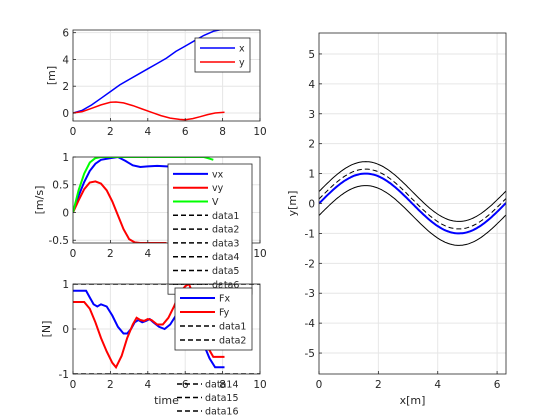  Describe the element at coordinates (148, 72) in the screenshot. I see `series-line-x` at that location.